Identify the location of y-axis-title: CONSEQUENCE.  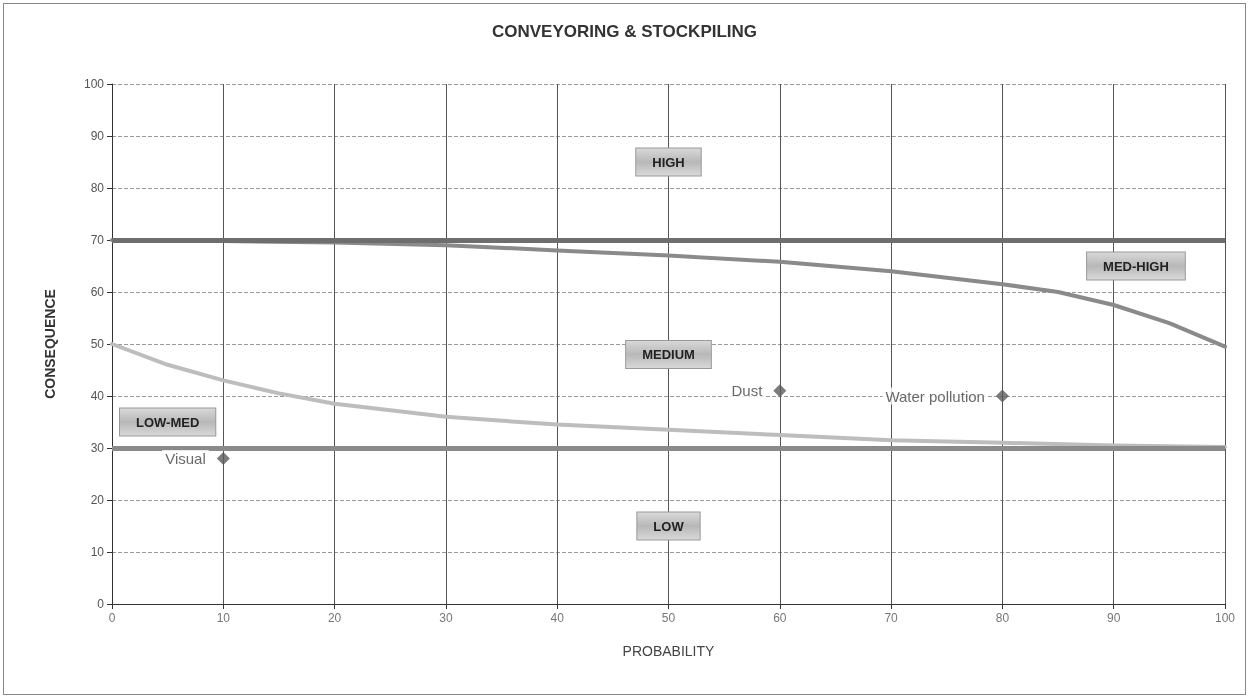
(50, 344).